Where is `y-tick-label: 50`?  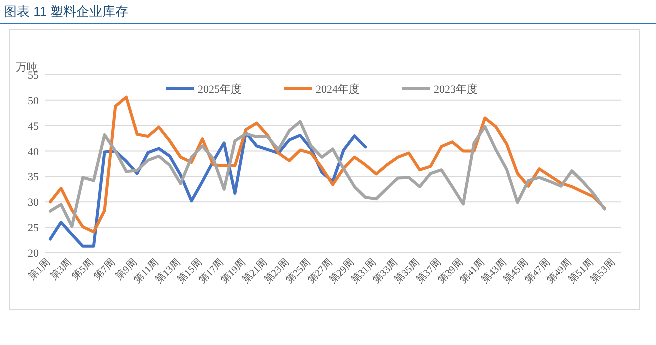 y-tick-label: 50 is located at coordinates (34, 101).